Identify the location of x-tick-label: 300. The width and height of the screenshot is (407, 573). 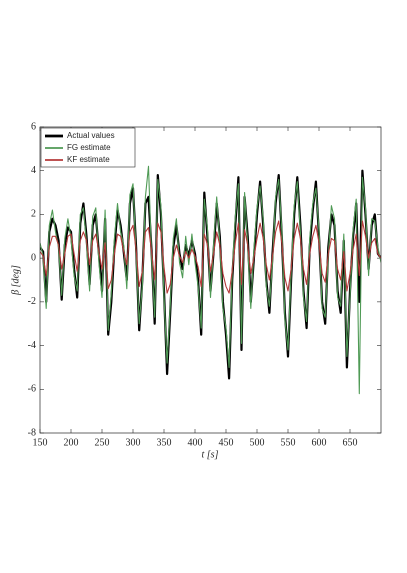
(133, 442).